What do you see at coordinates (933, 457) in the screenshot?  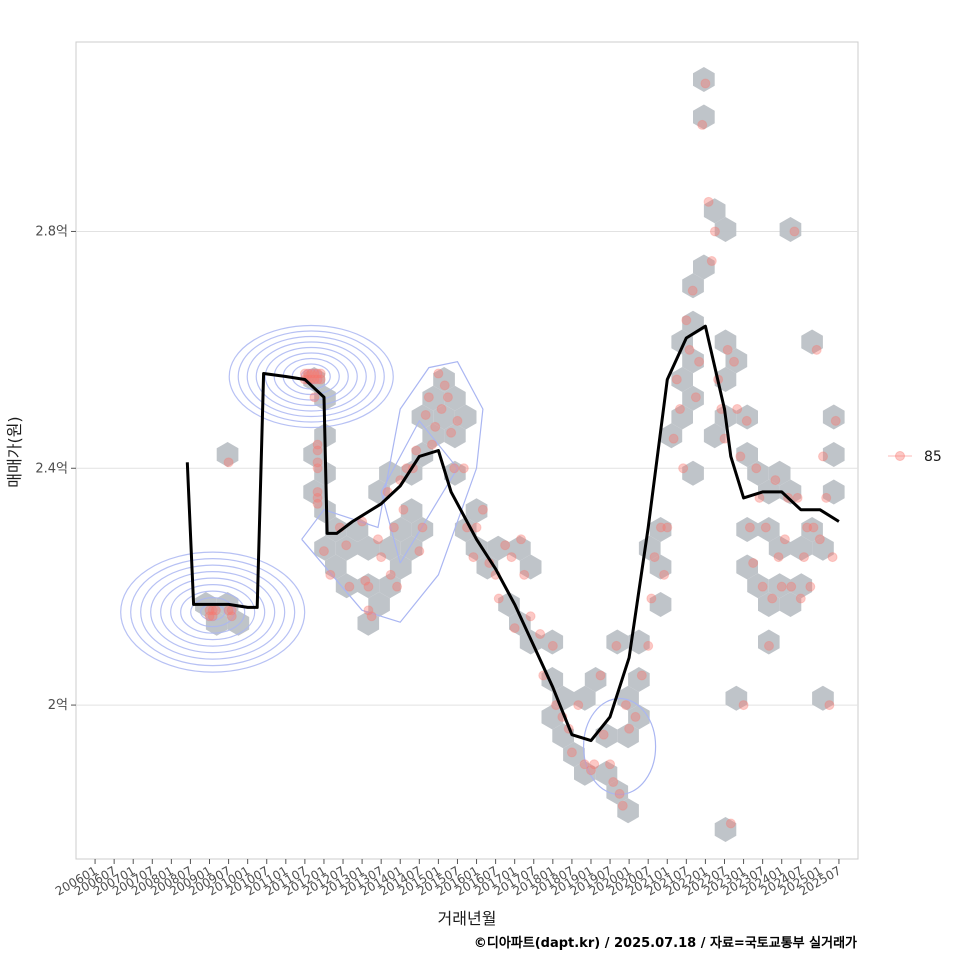 I see `legend-label: 85` at bounding box center [933, 457].